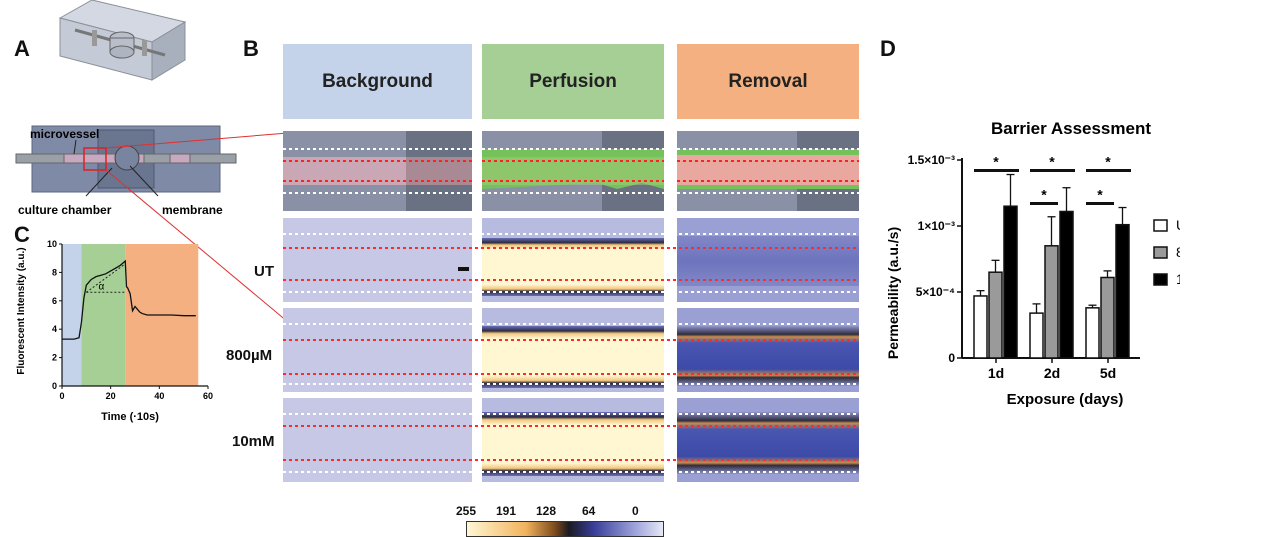 This screenshot has width=1274, height=537. Describe the element at coordinates (54, 358) in the screenshot. I see `y-tick-label: 2` at that location.